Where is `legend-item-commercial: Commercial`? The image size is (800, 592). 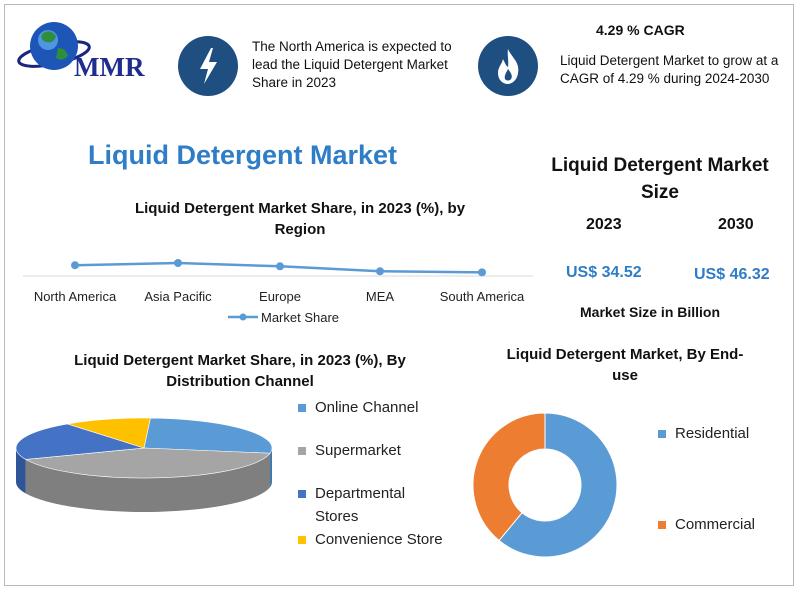 legend-item-commercial: Commercial is located at coordinates (723, 524).